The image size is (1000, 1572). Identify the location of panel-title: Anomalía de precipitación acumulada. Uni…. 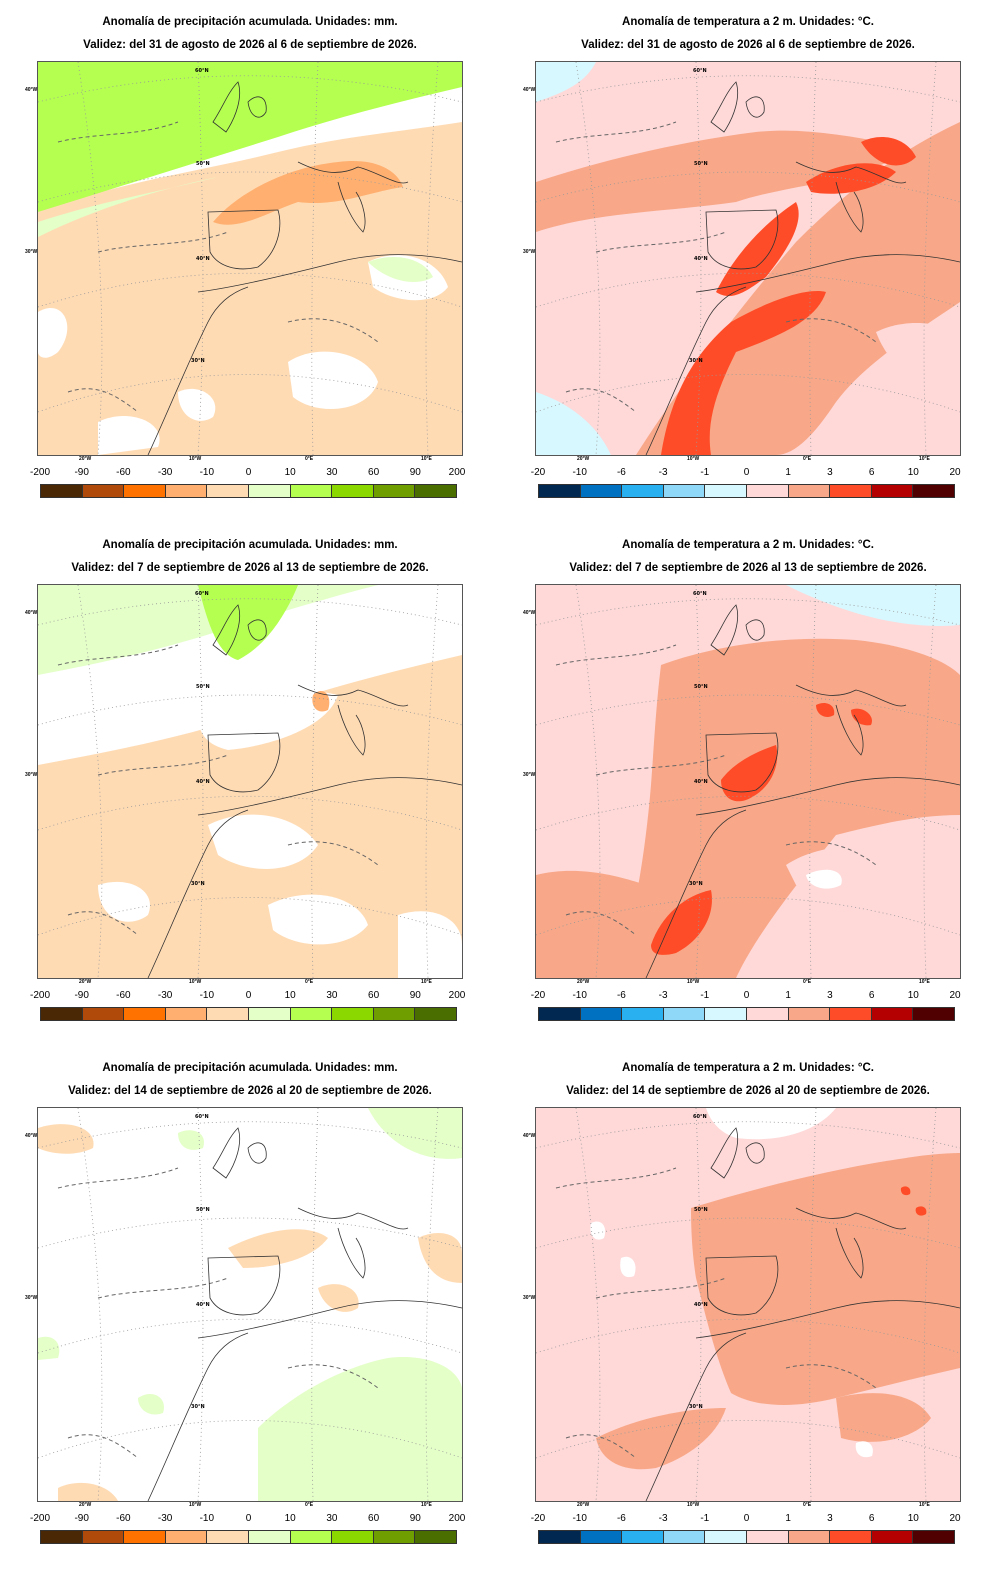
(250, 22).